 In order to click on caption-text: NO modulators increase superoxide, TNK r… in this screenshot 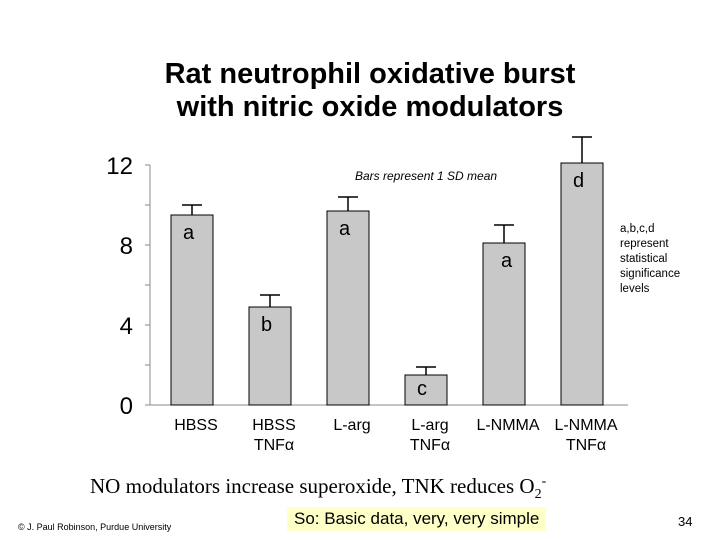, I will do `click(312, 486)`.